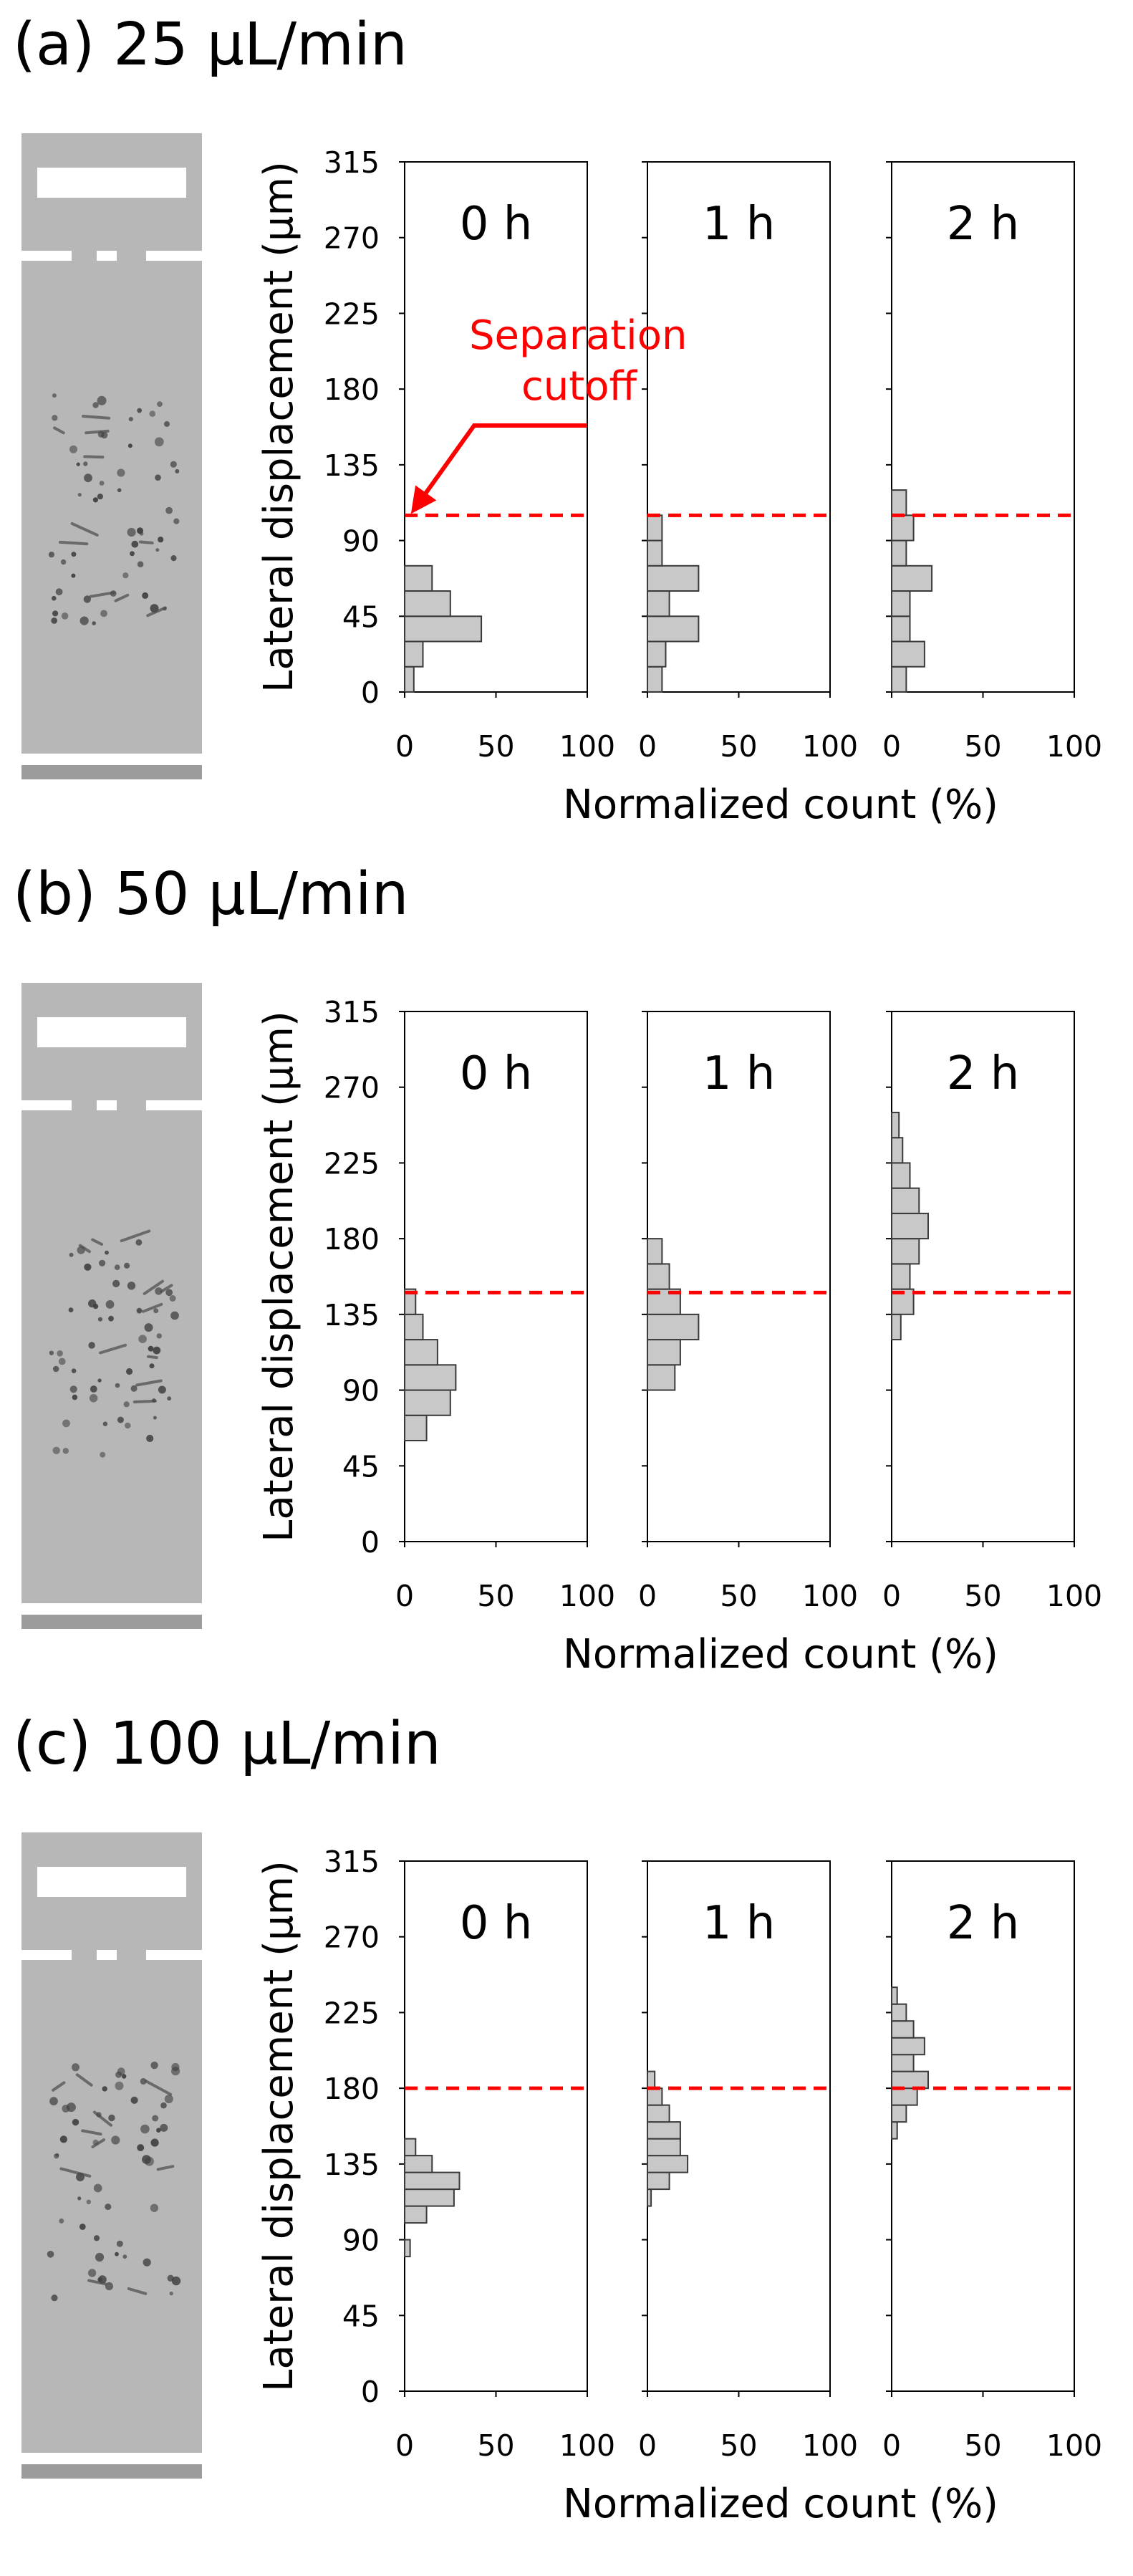 The image size is (1133, 2576). I want to click on y-axis-label: Lateral displacement (μm), so click(279, 1276).